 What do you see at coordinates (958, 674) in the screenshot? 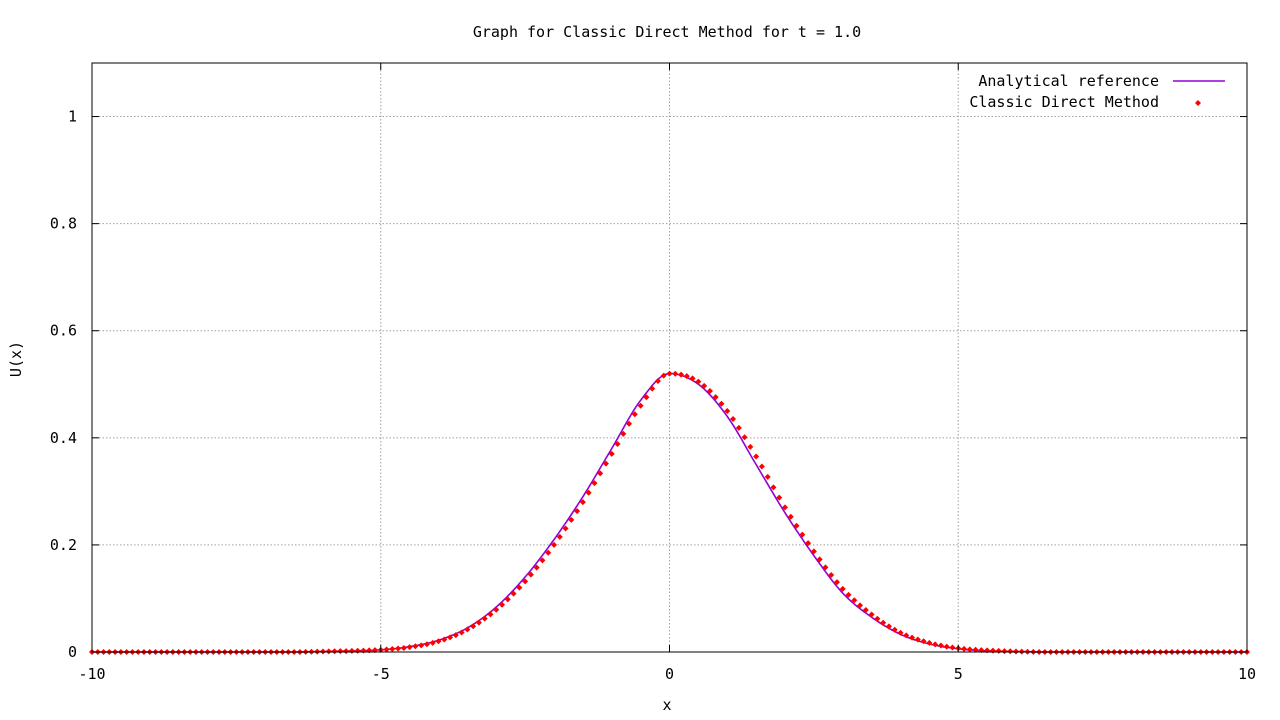
I see `x-tick-label: 5` at bounding box center [958, 674].